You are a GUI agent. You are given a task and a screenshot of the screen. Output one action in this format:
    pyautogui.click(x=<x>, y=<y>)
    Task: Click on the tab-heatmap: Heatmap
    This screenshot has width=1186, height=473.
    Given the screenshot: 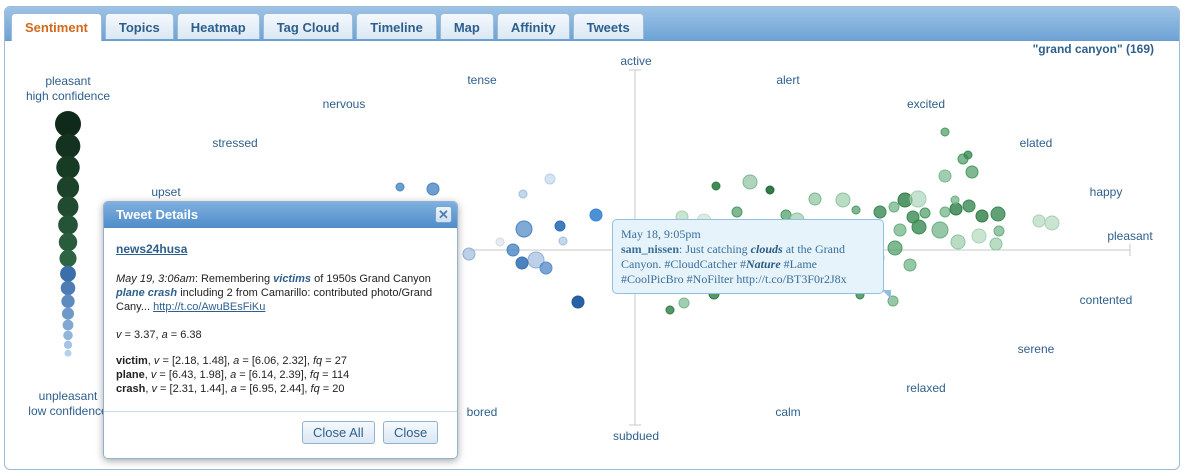 What is the action you would take?
    pyautogui.click(x=218, y=26)
    